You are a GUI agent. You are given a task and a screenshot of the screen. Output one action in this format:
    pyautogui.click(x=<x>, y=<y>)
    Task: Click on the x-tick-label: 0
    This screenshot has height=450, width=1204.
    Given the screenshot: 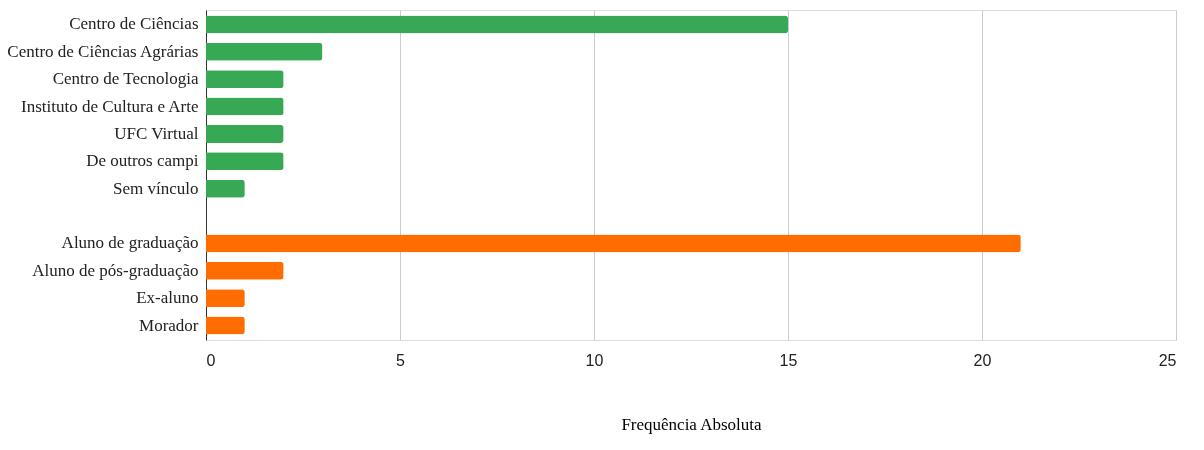 What is the action you would take?
    pyautogui.click(x=211, y=360)
    